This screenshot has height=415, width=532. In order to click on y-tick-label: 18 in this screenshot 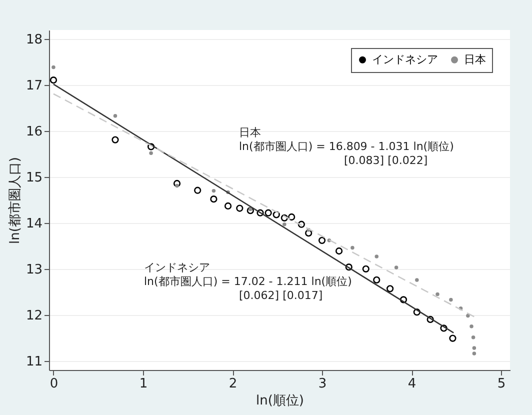, I will do `click(34, 40)`.